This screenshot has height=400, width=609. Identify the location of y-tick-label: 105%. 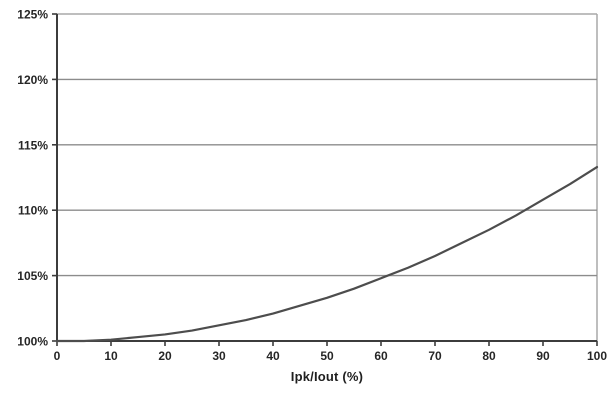
(32, 276).